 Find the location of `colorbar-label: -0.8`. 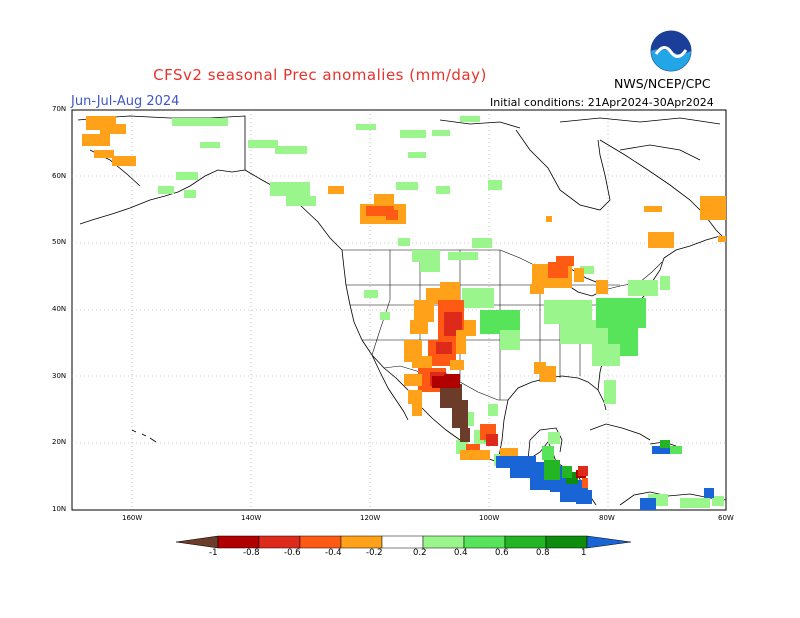

colorbar-label: -0.8 is located at coordinates (251, 553).